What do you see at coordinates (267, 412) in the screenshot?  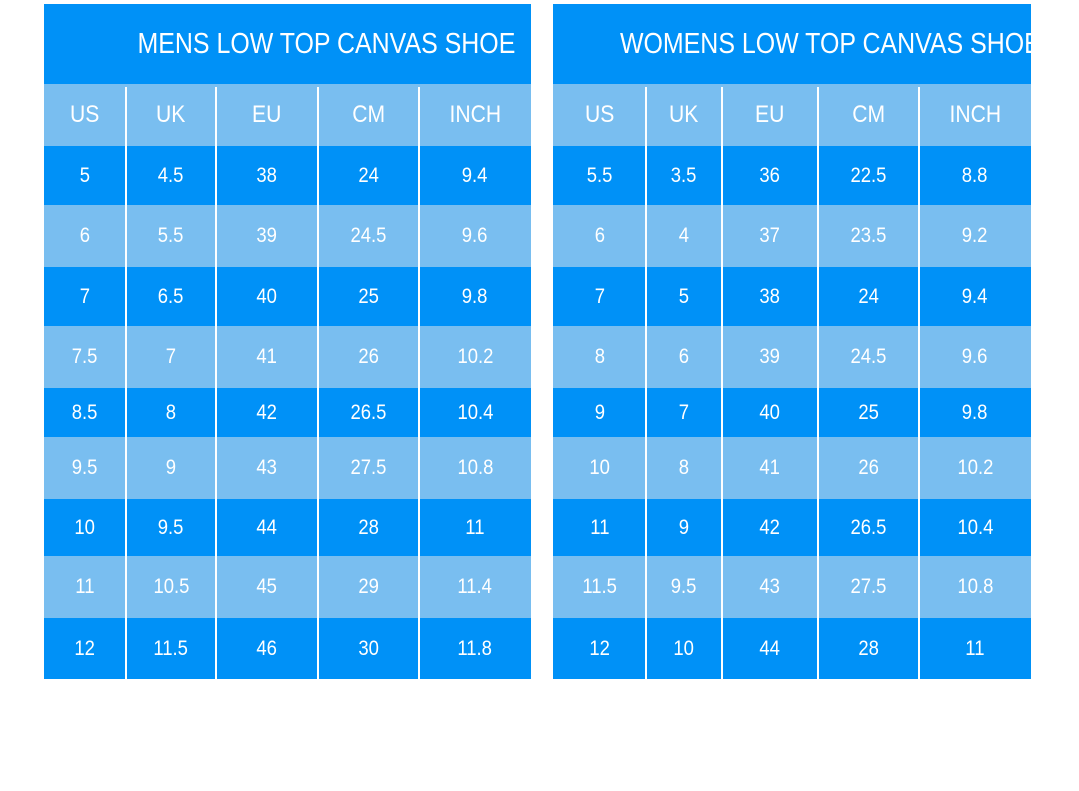 I see `cell-text: 42` at bounding box center [267, 412].